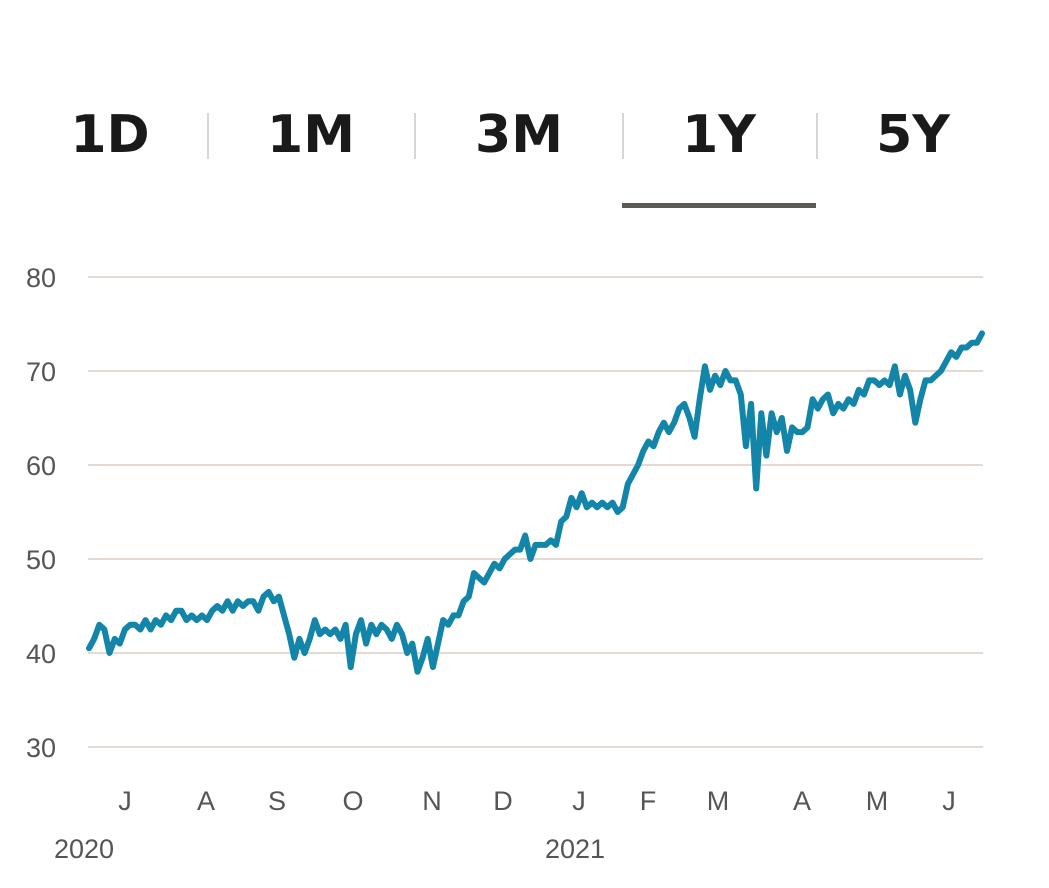 The height and width of the screenshot is (888, 1049). What do you see at coordinates (352, 801) in the screenshot?
I see `x-tick-label: O` at bounding box center [352, 801].